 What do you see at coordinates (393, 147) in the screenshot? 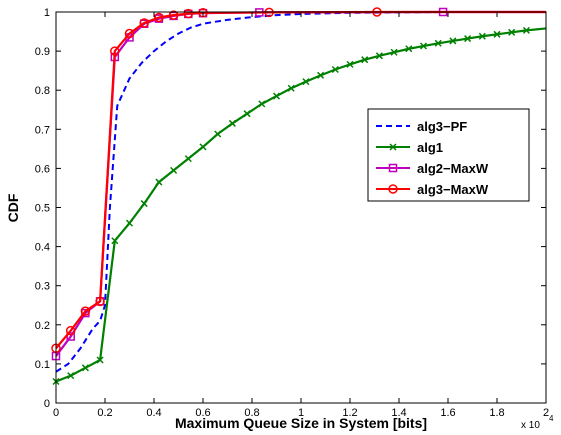
I see `legend-1-point` at bounding box center [393, 147].